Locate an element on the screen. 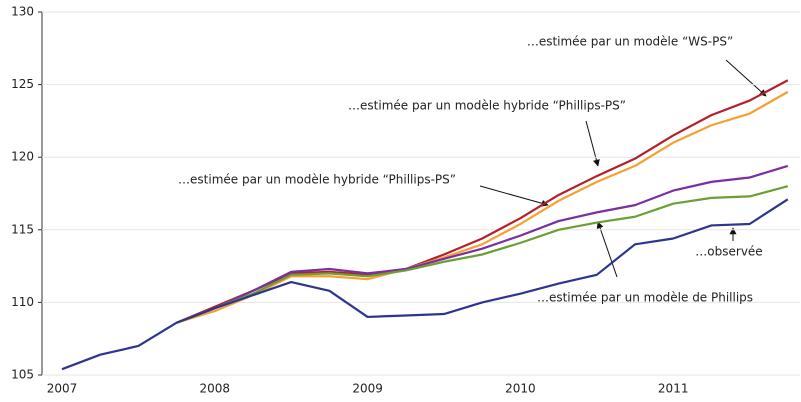 The height and width of the screenshot is (402, 801). series-label: …observée is located at coordinates (728, 252).